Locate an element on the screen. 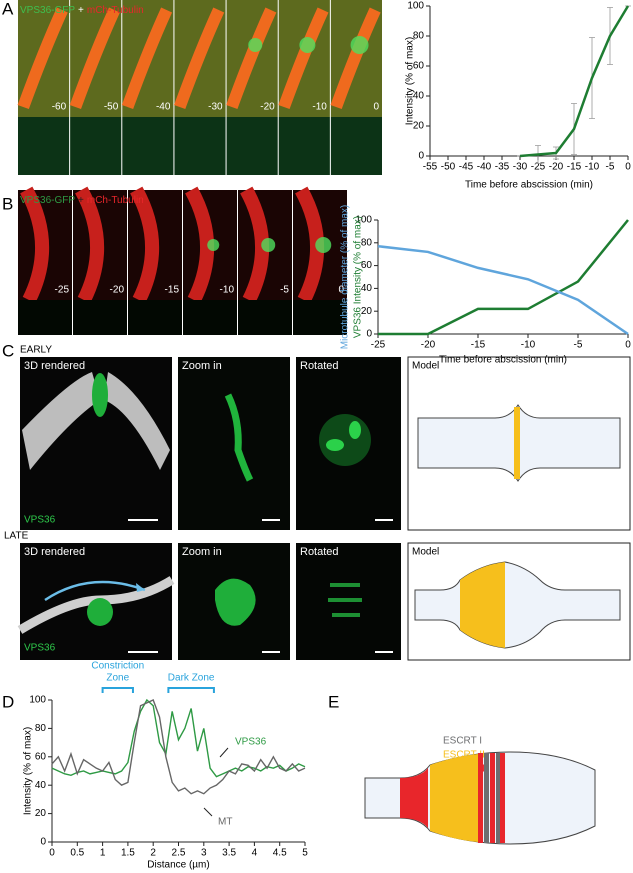  frame-time: -25 is located at coordinates (62, 290).